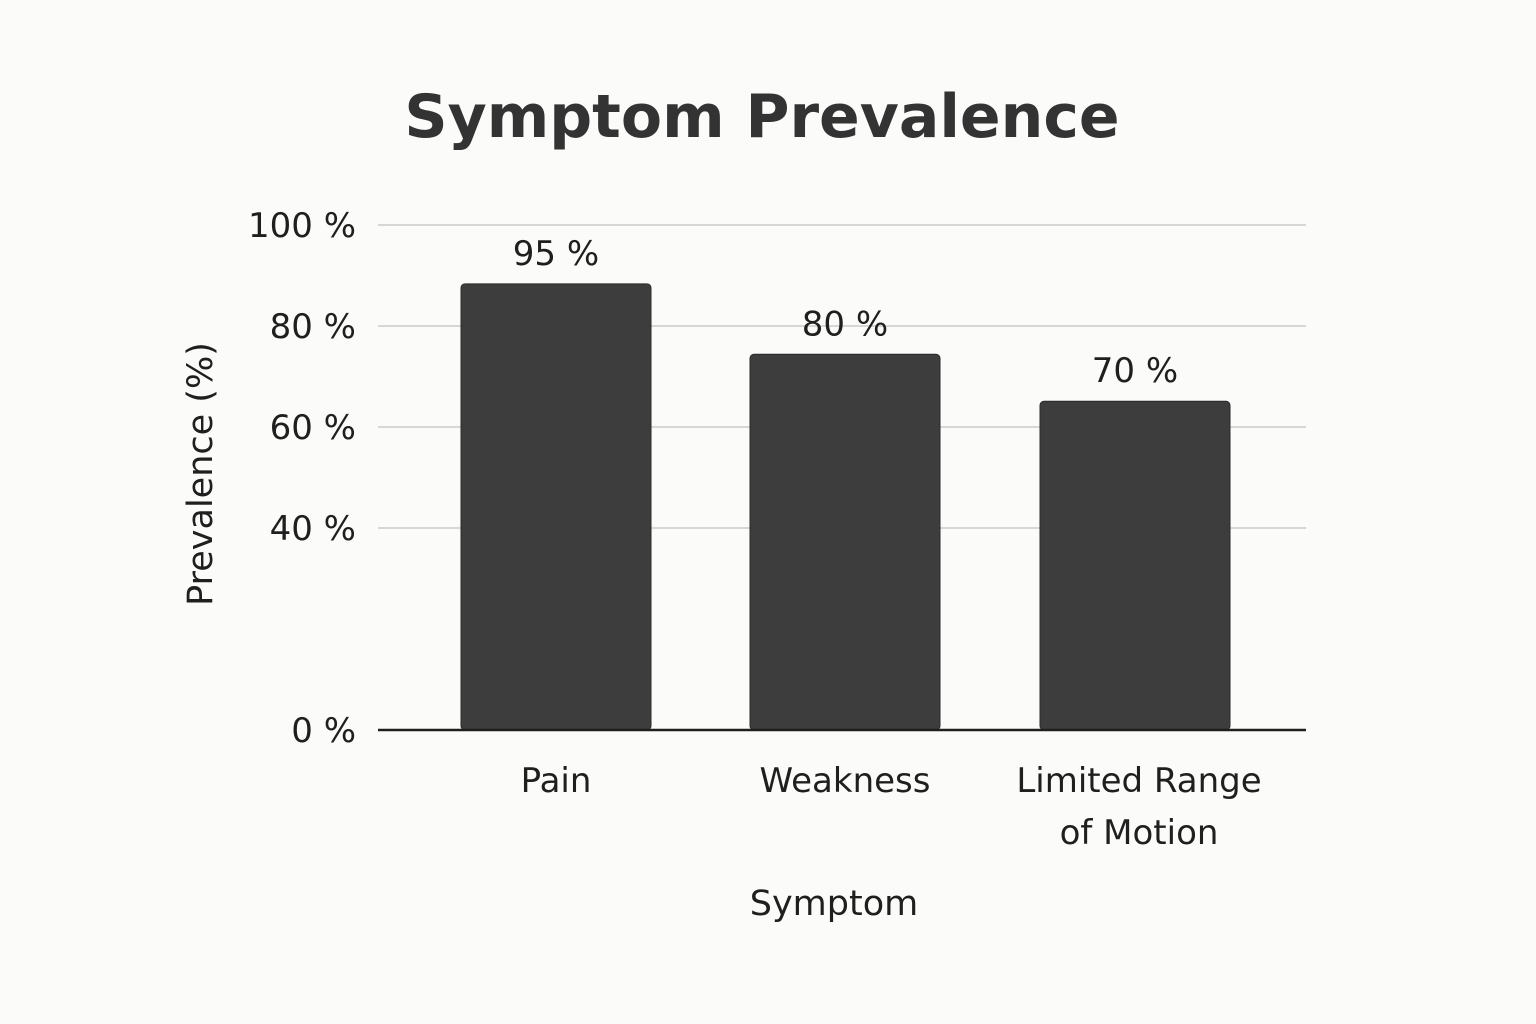  Describe the element at coordinates (845, 542) in the screenshot. I see `bar-weakness` at that location.